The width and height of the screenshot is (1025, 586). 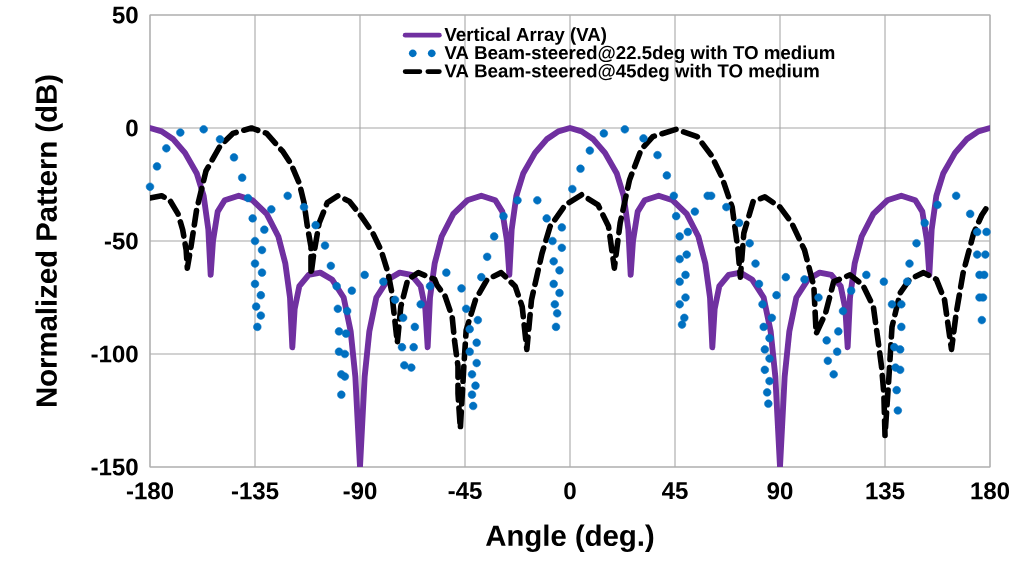 What do you see at coordinates (631, 72) in the screenshot?
I see `legend-label: VA Beam-steered@45deg with TO medium` at bounding box center [631, 72].